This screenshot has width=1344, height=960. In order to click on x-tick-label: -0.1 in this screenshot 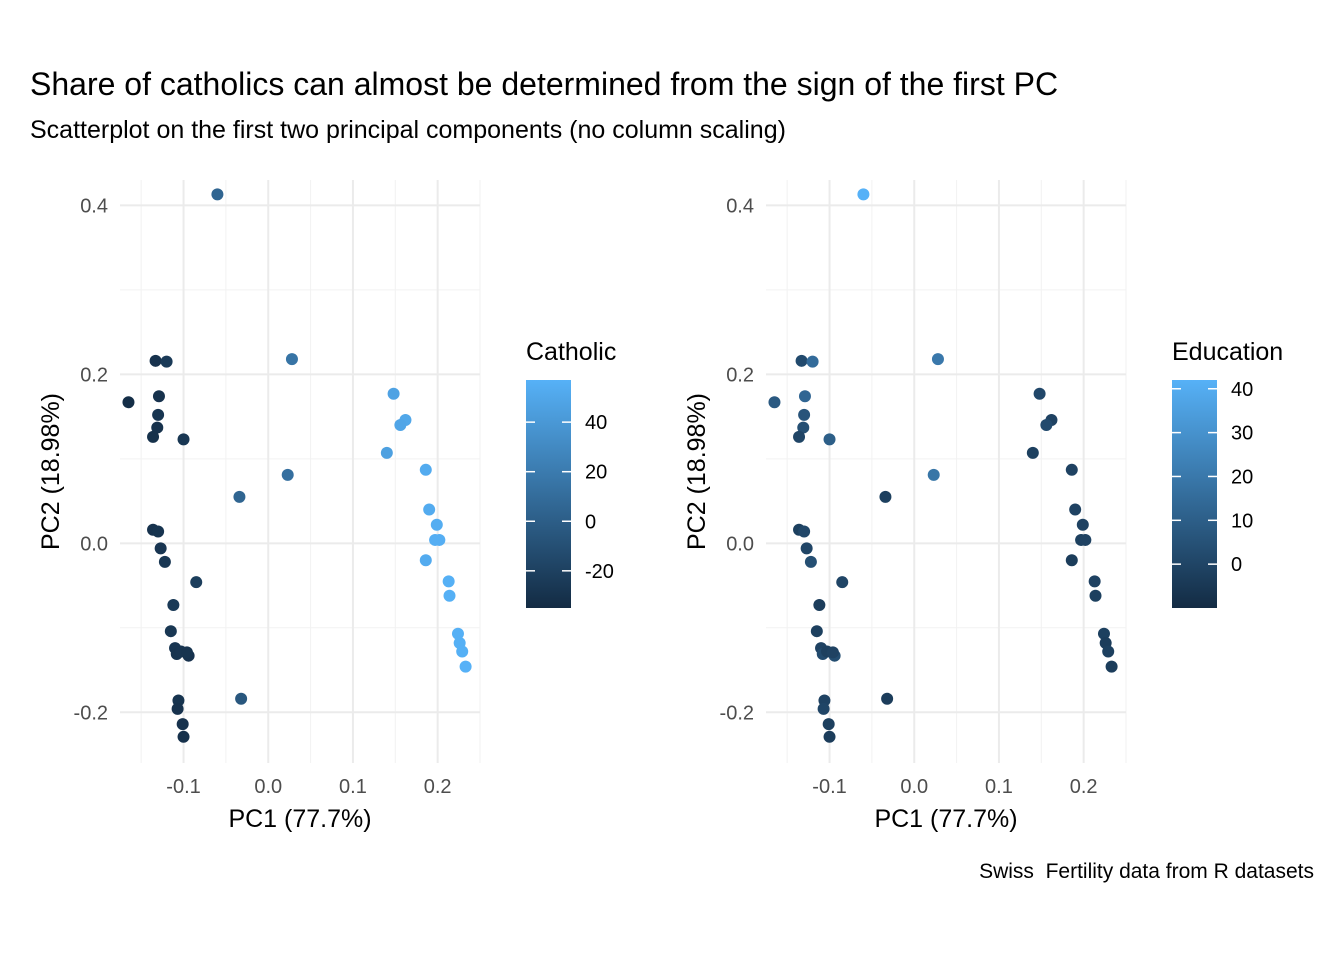, I will do `click(829, 787)`.